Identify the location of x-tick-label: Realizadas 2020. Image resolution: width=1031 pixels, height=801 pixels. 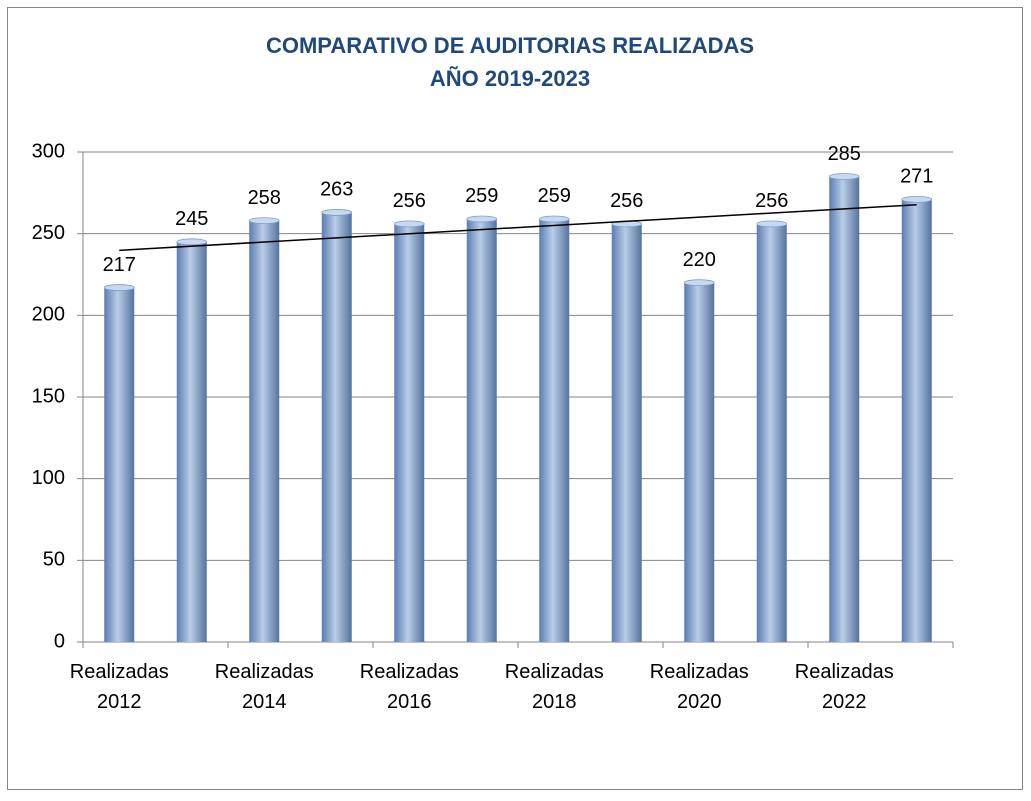
(699, 687).